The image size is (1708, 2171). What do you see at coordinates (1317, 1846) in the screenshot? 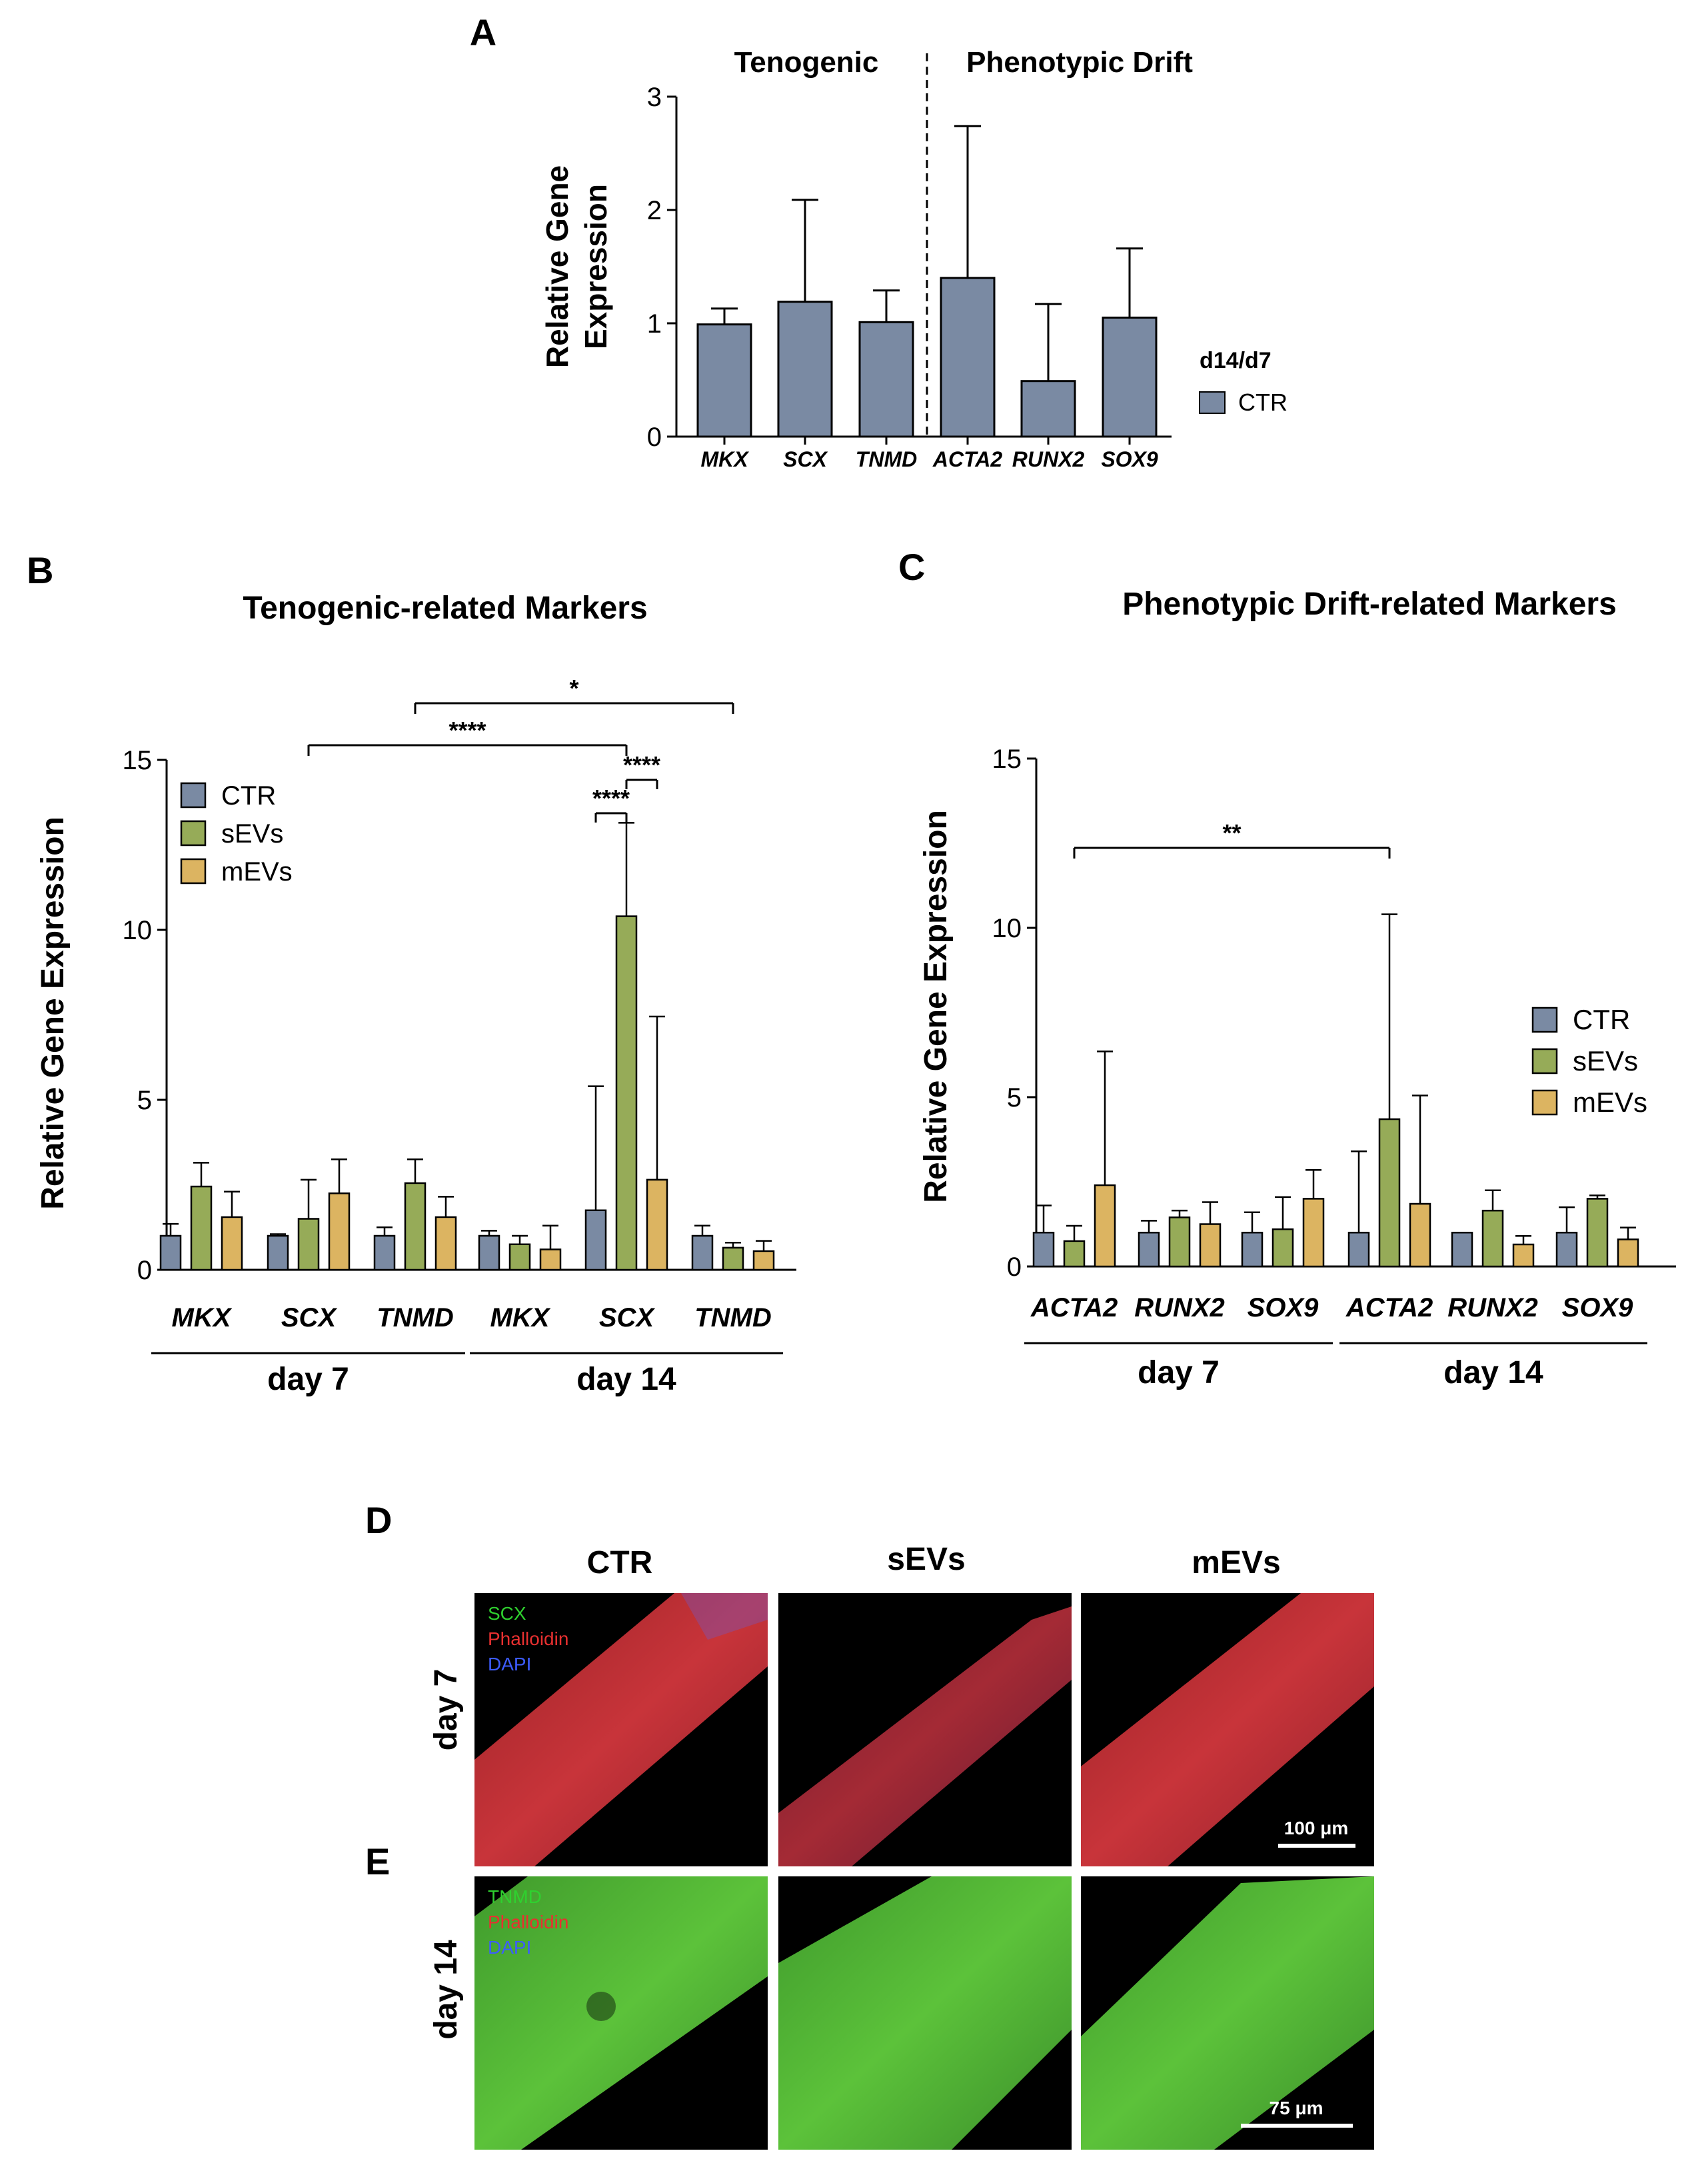
I see `scale-bar-day7` at bounding box center [1317, 1846].